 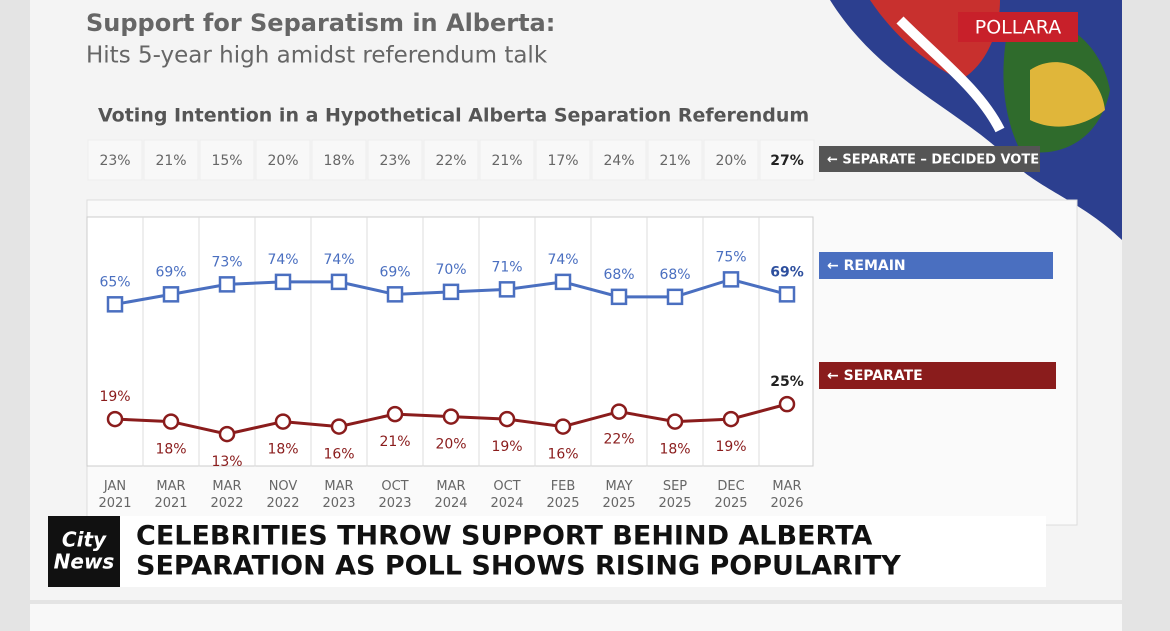 What do you see at coordinates (504, 536) in the screenshot?
I see `ticker-line: CELEBRITIES THROW SUPPORT BEHIND ALBERTA` at bounding box center [504, 536].